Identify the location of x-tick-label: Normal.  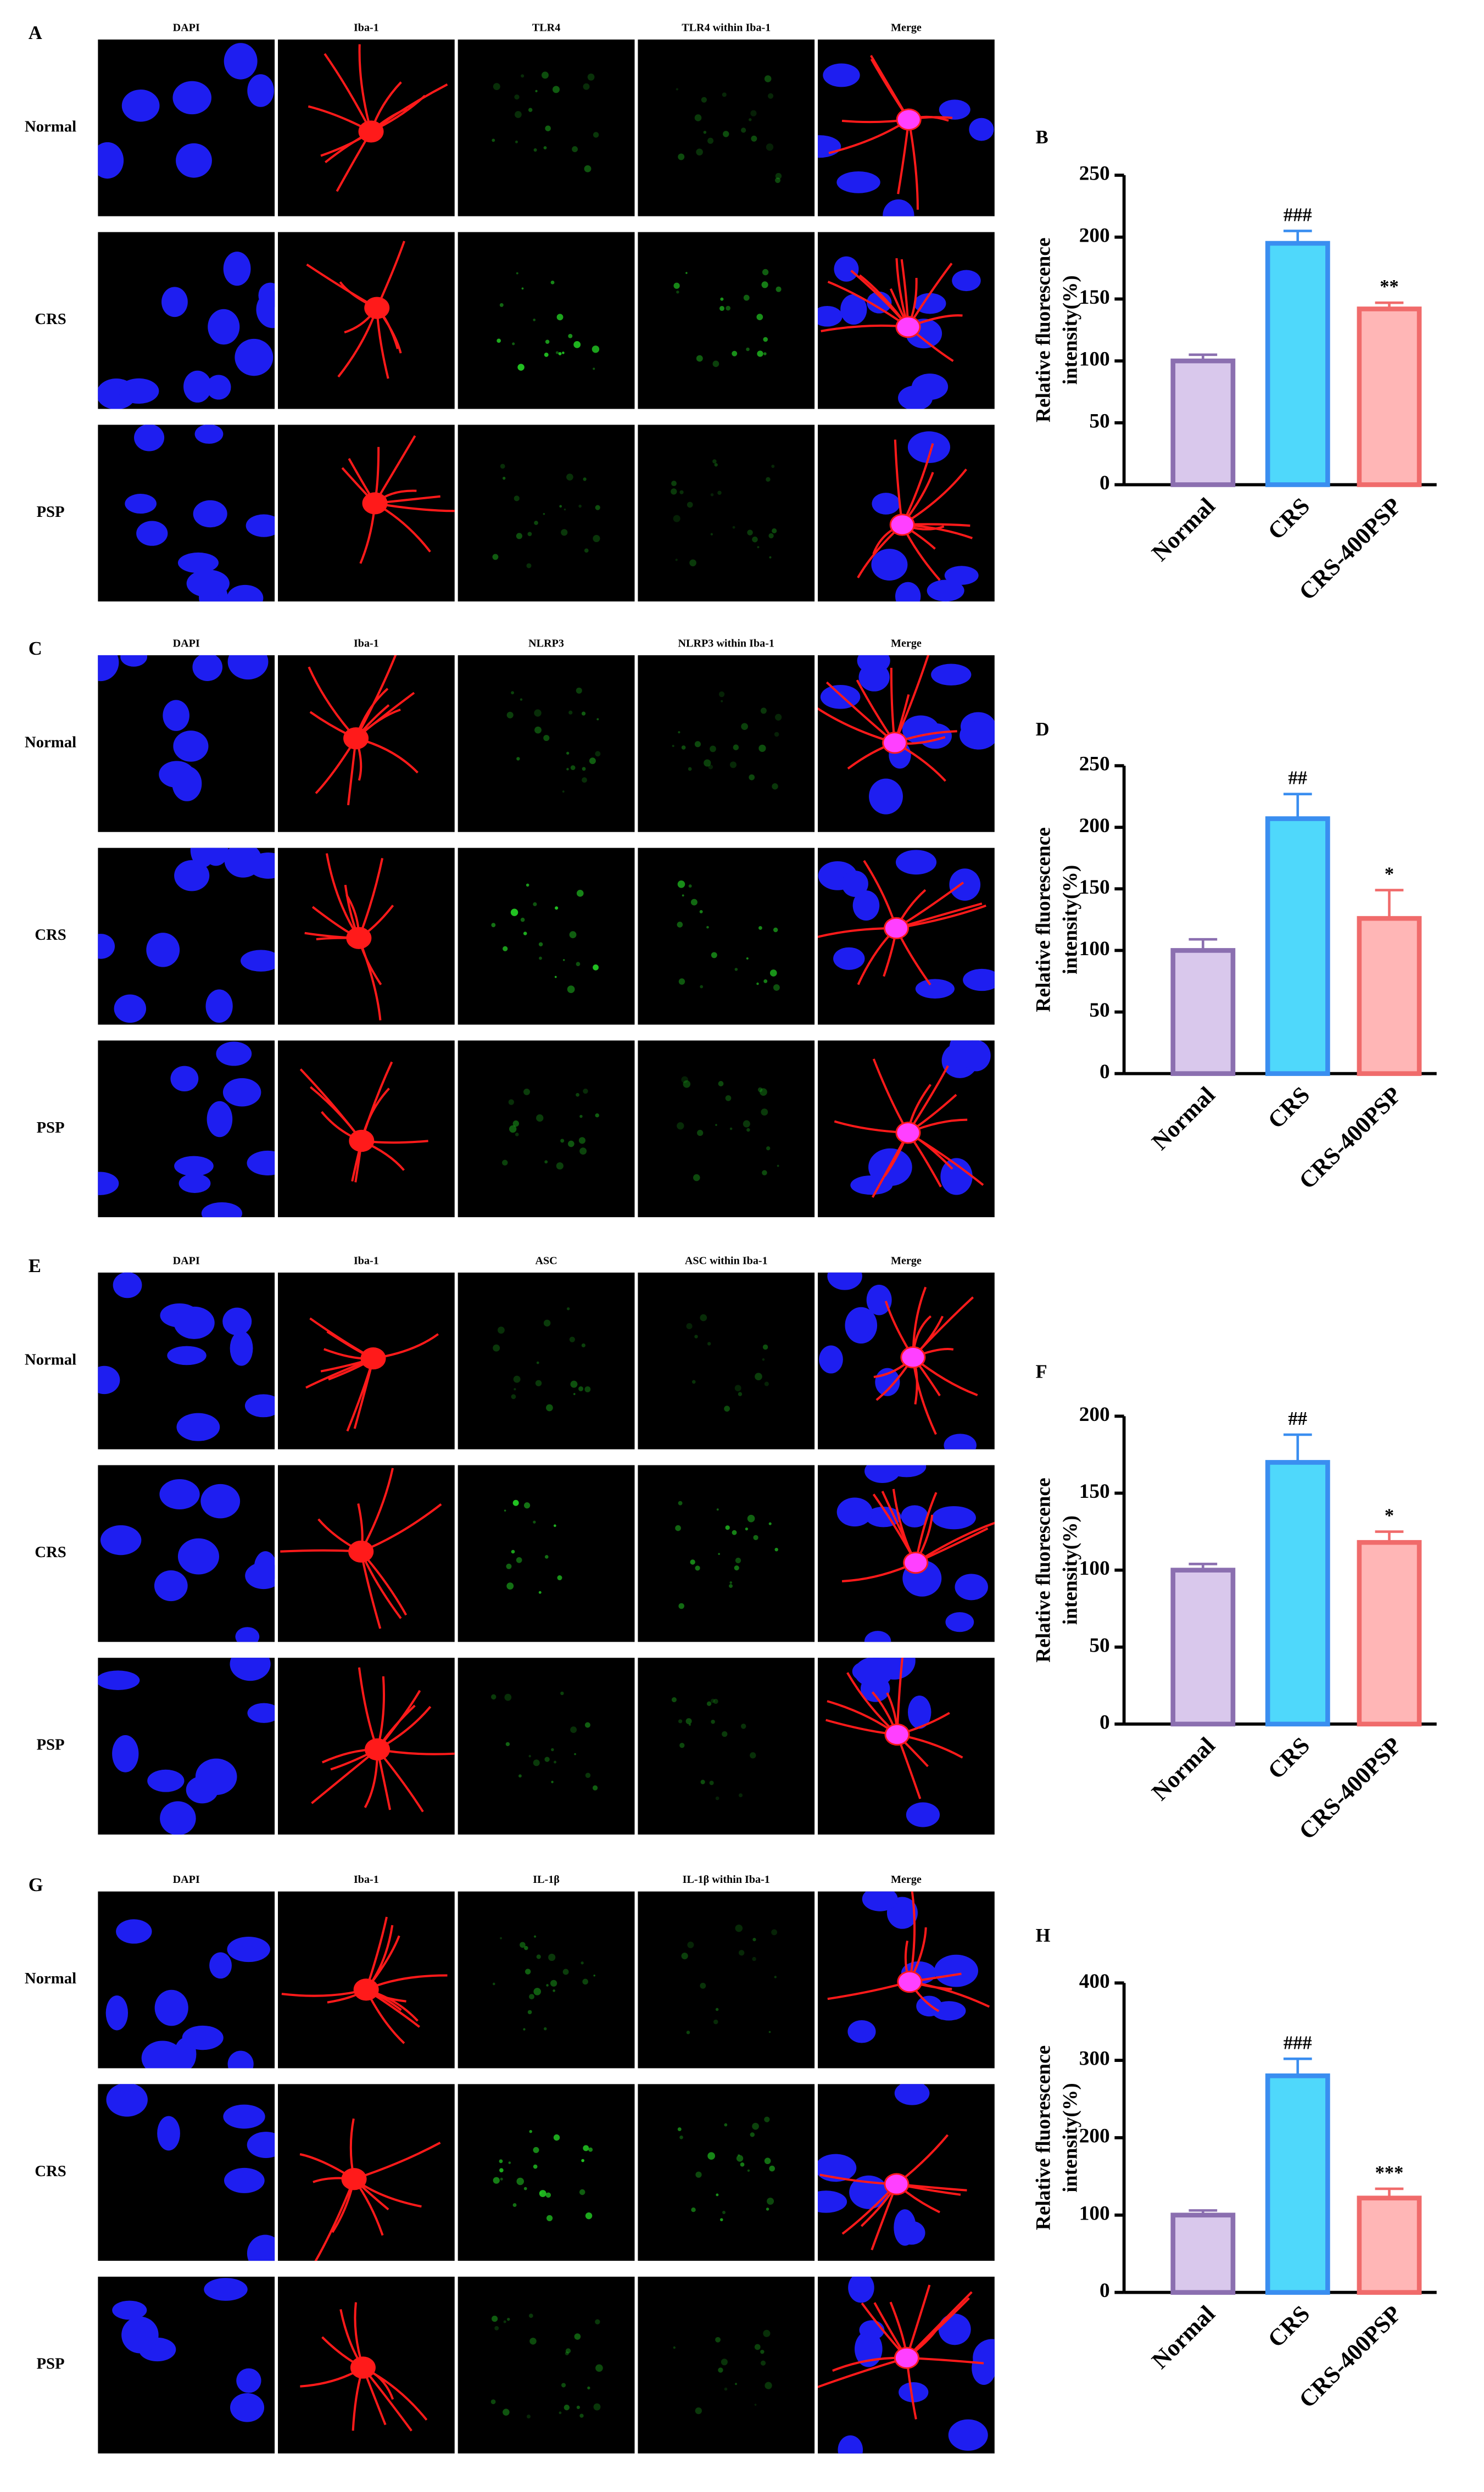
(1183, 529).